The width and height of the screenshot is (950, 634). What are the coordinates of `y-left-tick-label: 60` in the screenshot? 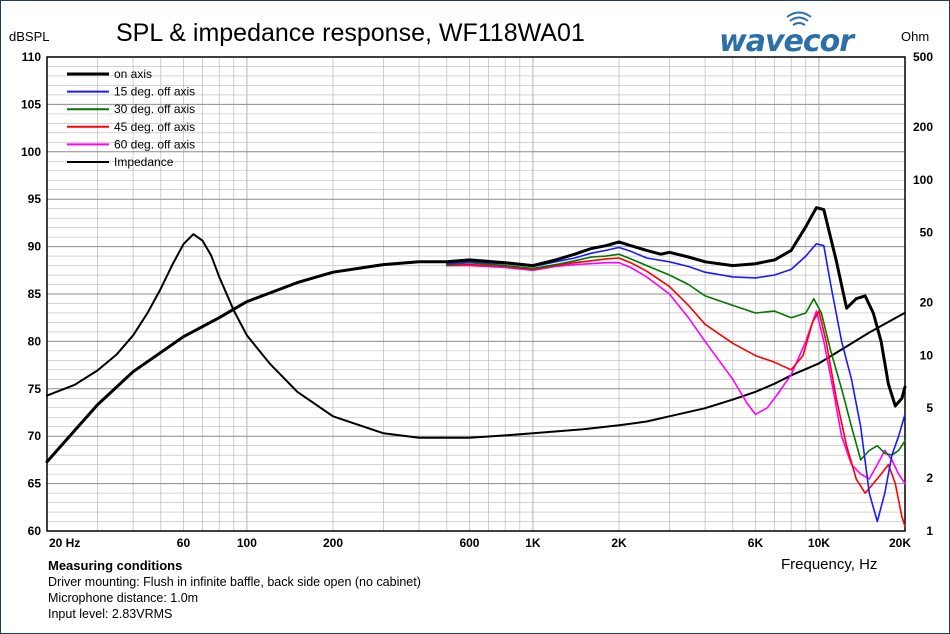 It's located at (35, 531).